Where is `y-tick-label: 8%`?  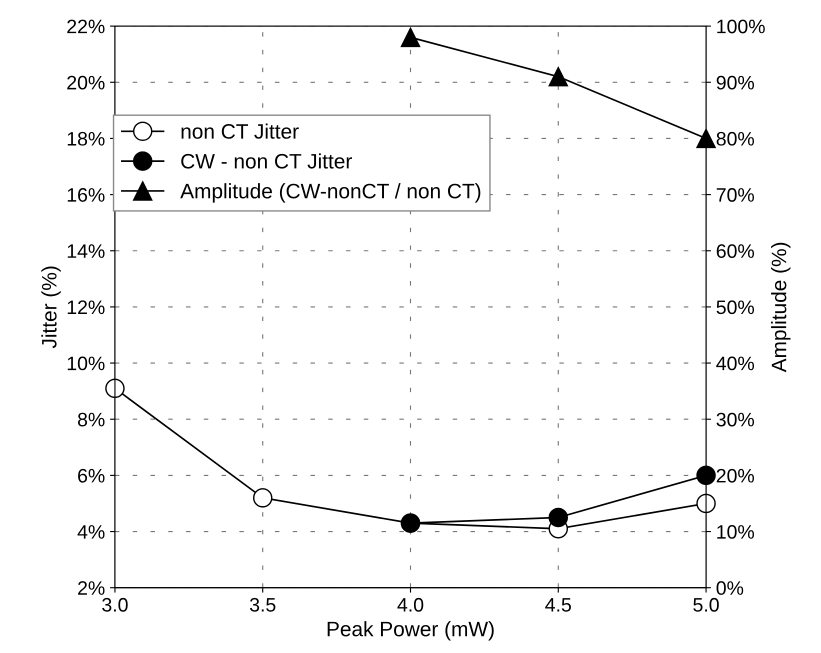
y-tick-label: 8% is located at coordinates (91, 419).